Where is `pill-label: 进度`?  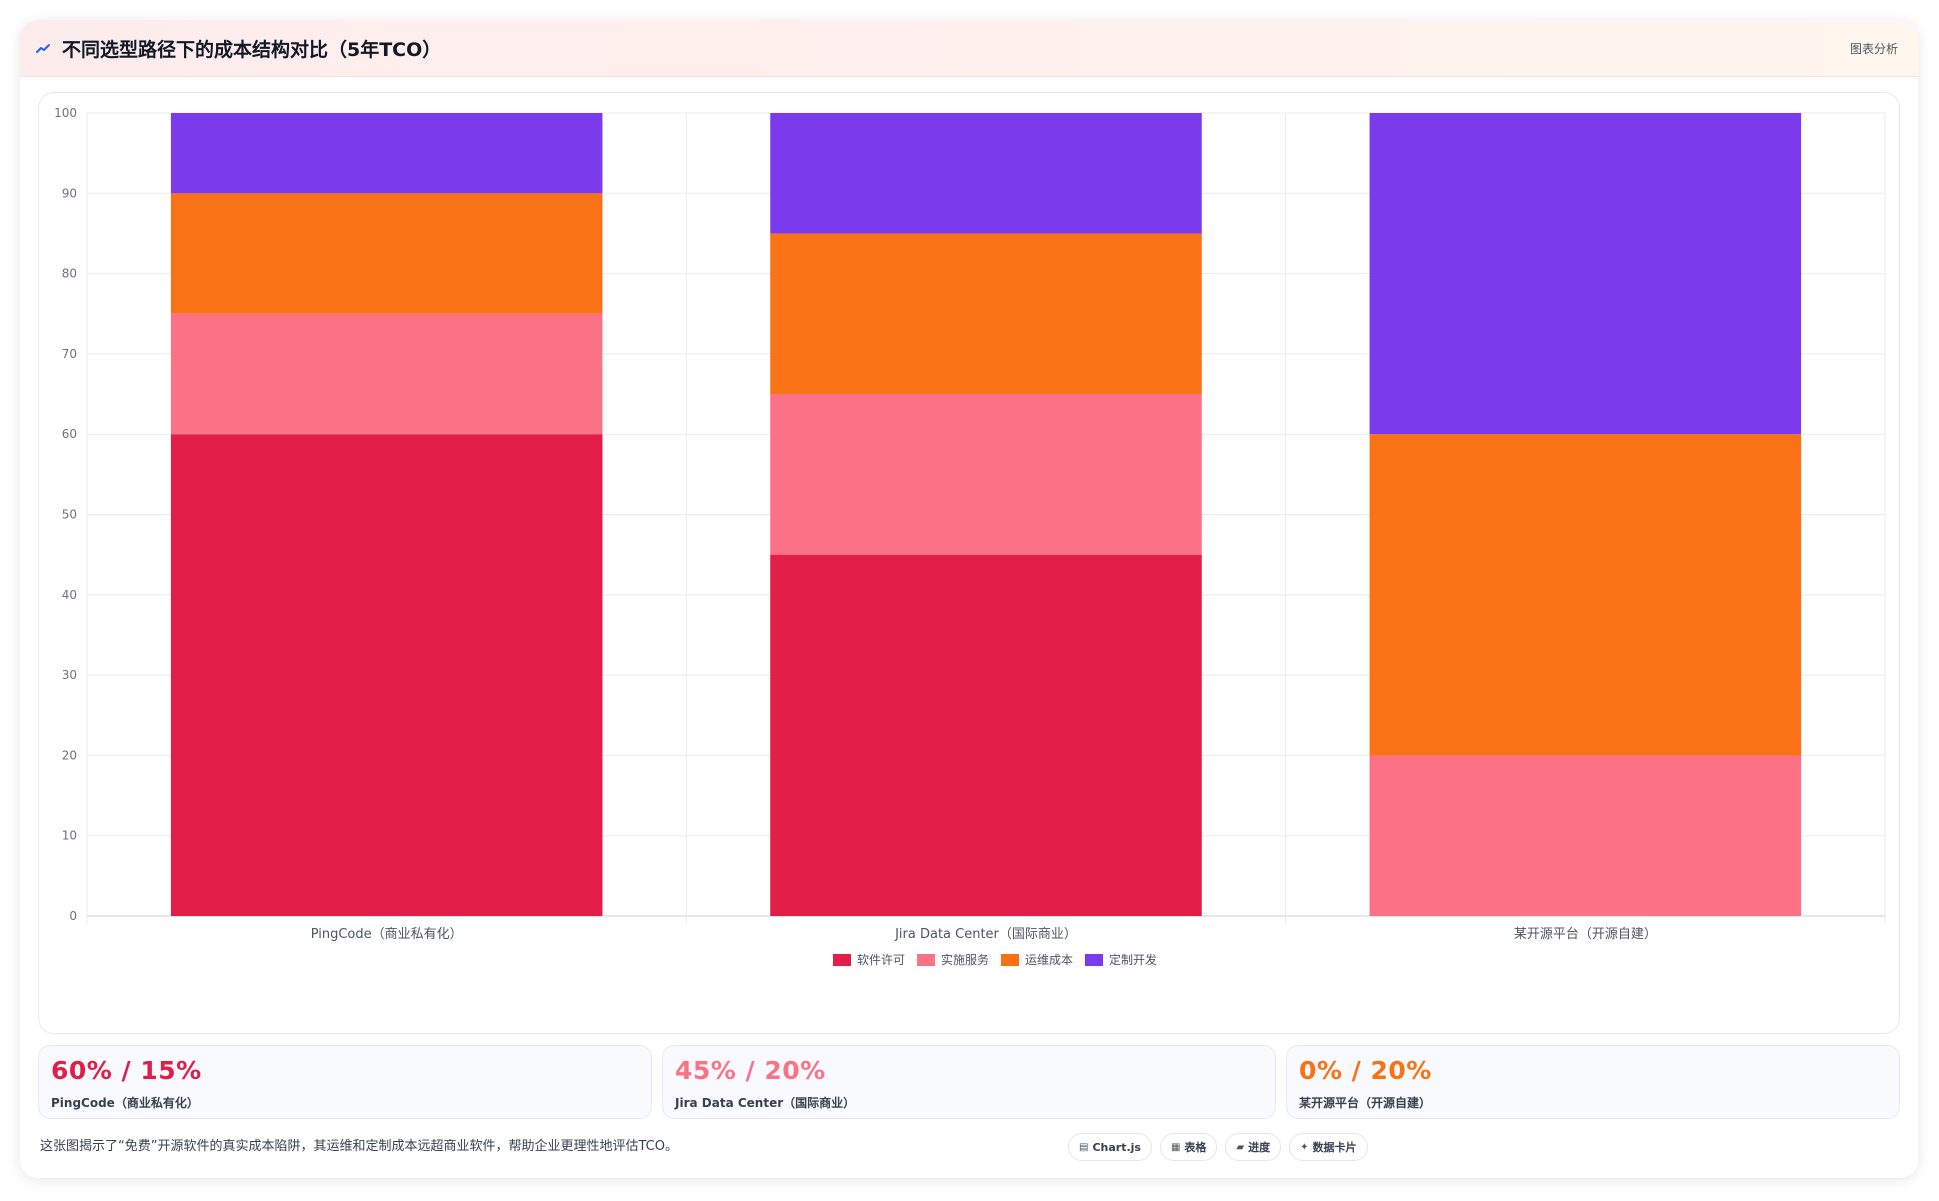
pill-label: 进度 is located at coordinates (1259, 1147).